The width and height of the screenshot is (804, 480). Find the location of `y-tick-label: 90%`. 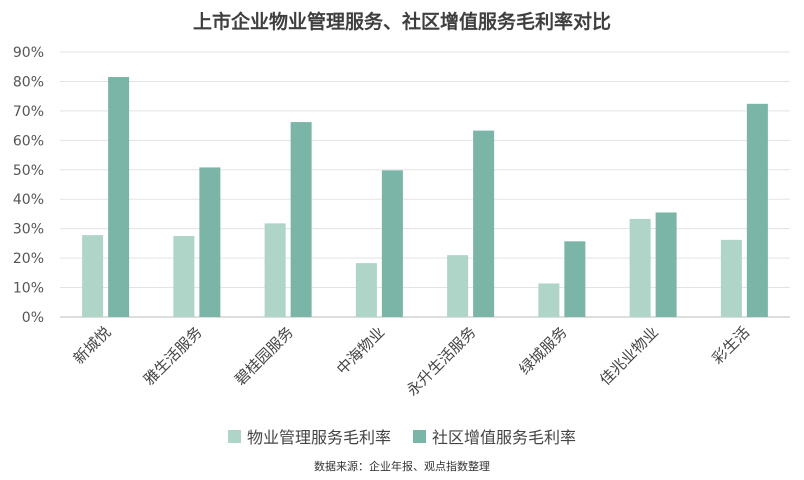

y-tick-label: 90% is located at coordinates (28, 53).